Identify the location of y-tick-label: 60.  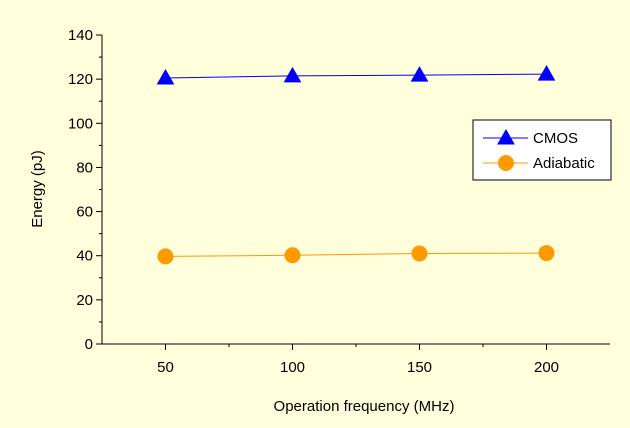
(84, 212).